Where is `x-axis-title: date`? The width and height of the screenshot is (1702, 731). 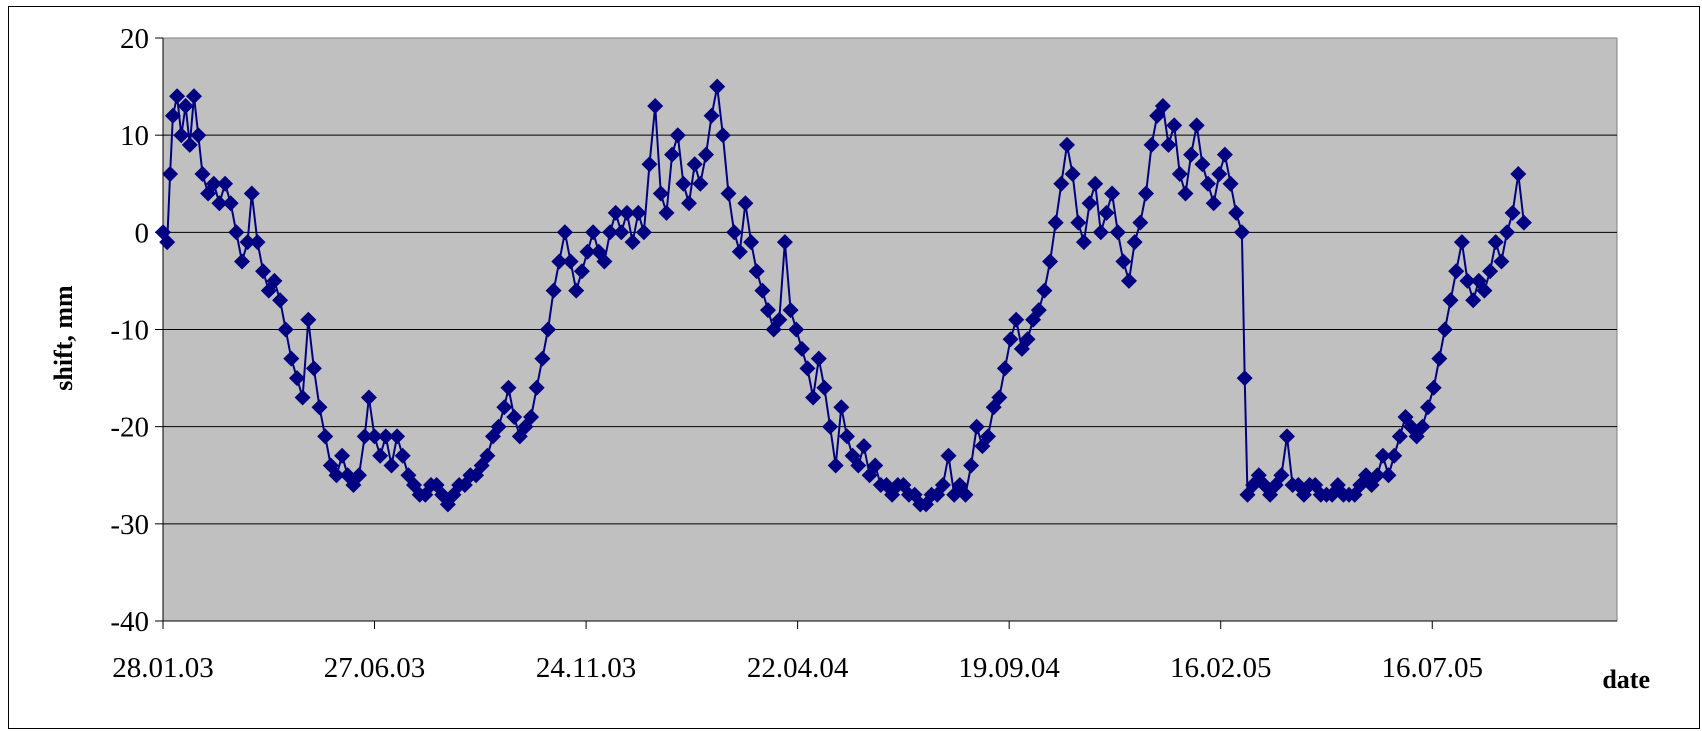
x-axis-title: date is located at coordinates (1626, 679).